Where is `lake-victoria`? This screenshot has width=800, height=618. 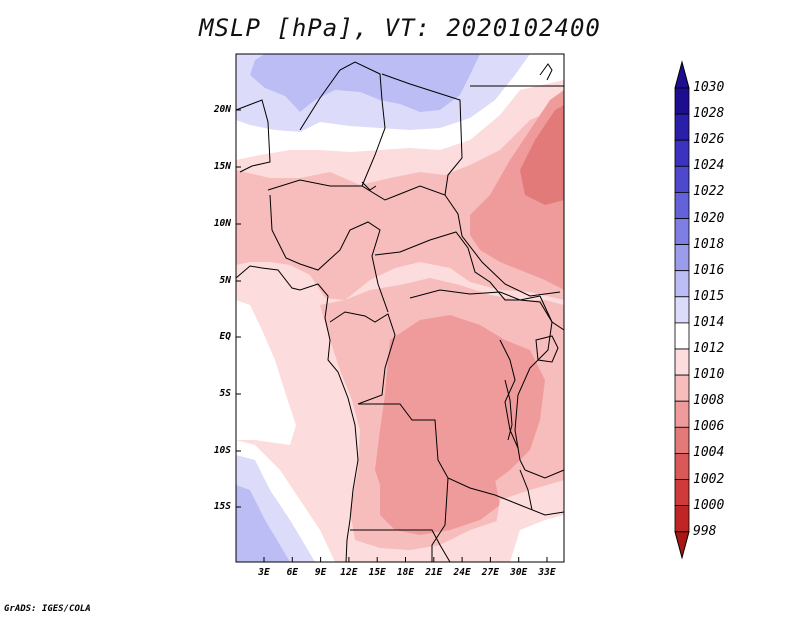 lake-victoria is located at coordinates (547, 349).